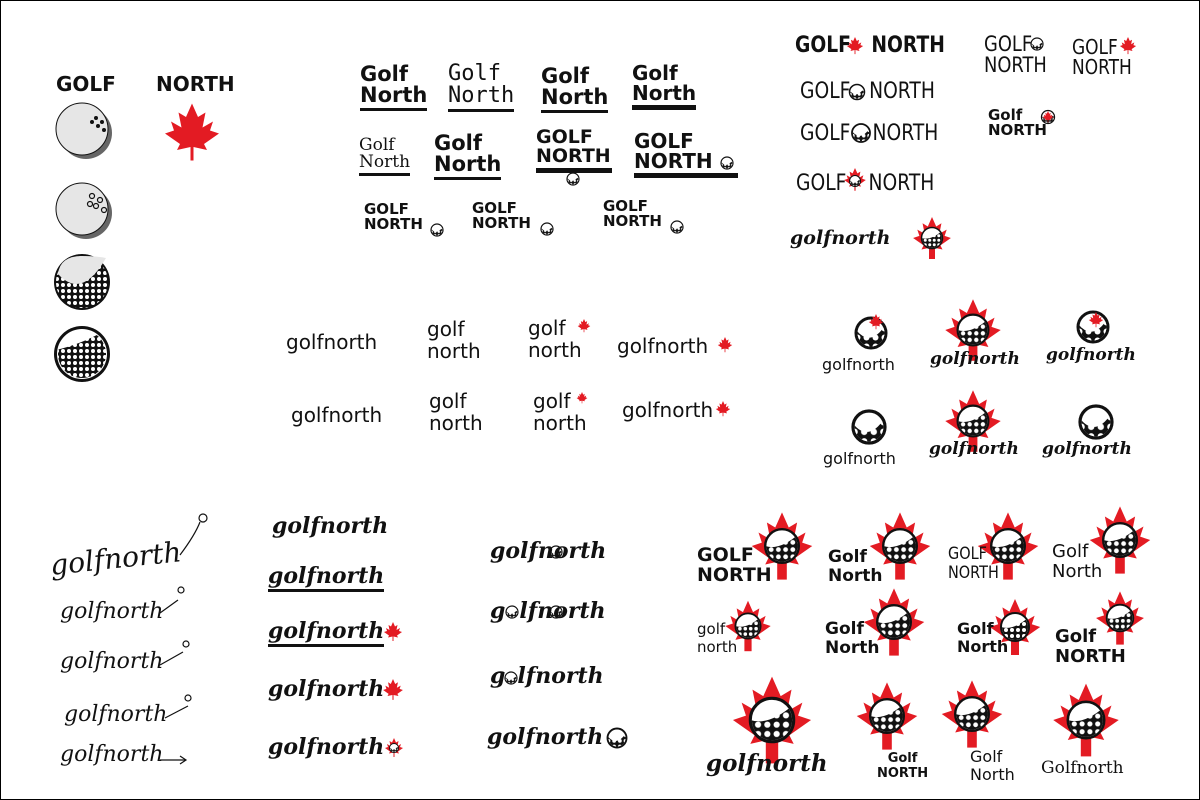  I want to click on wordmark-m-1: golfnorth, so click(332, 342).